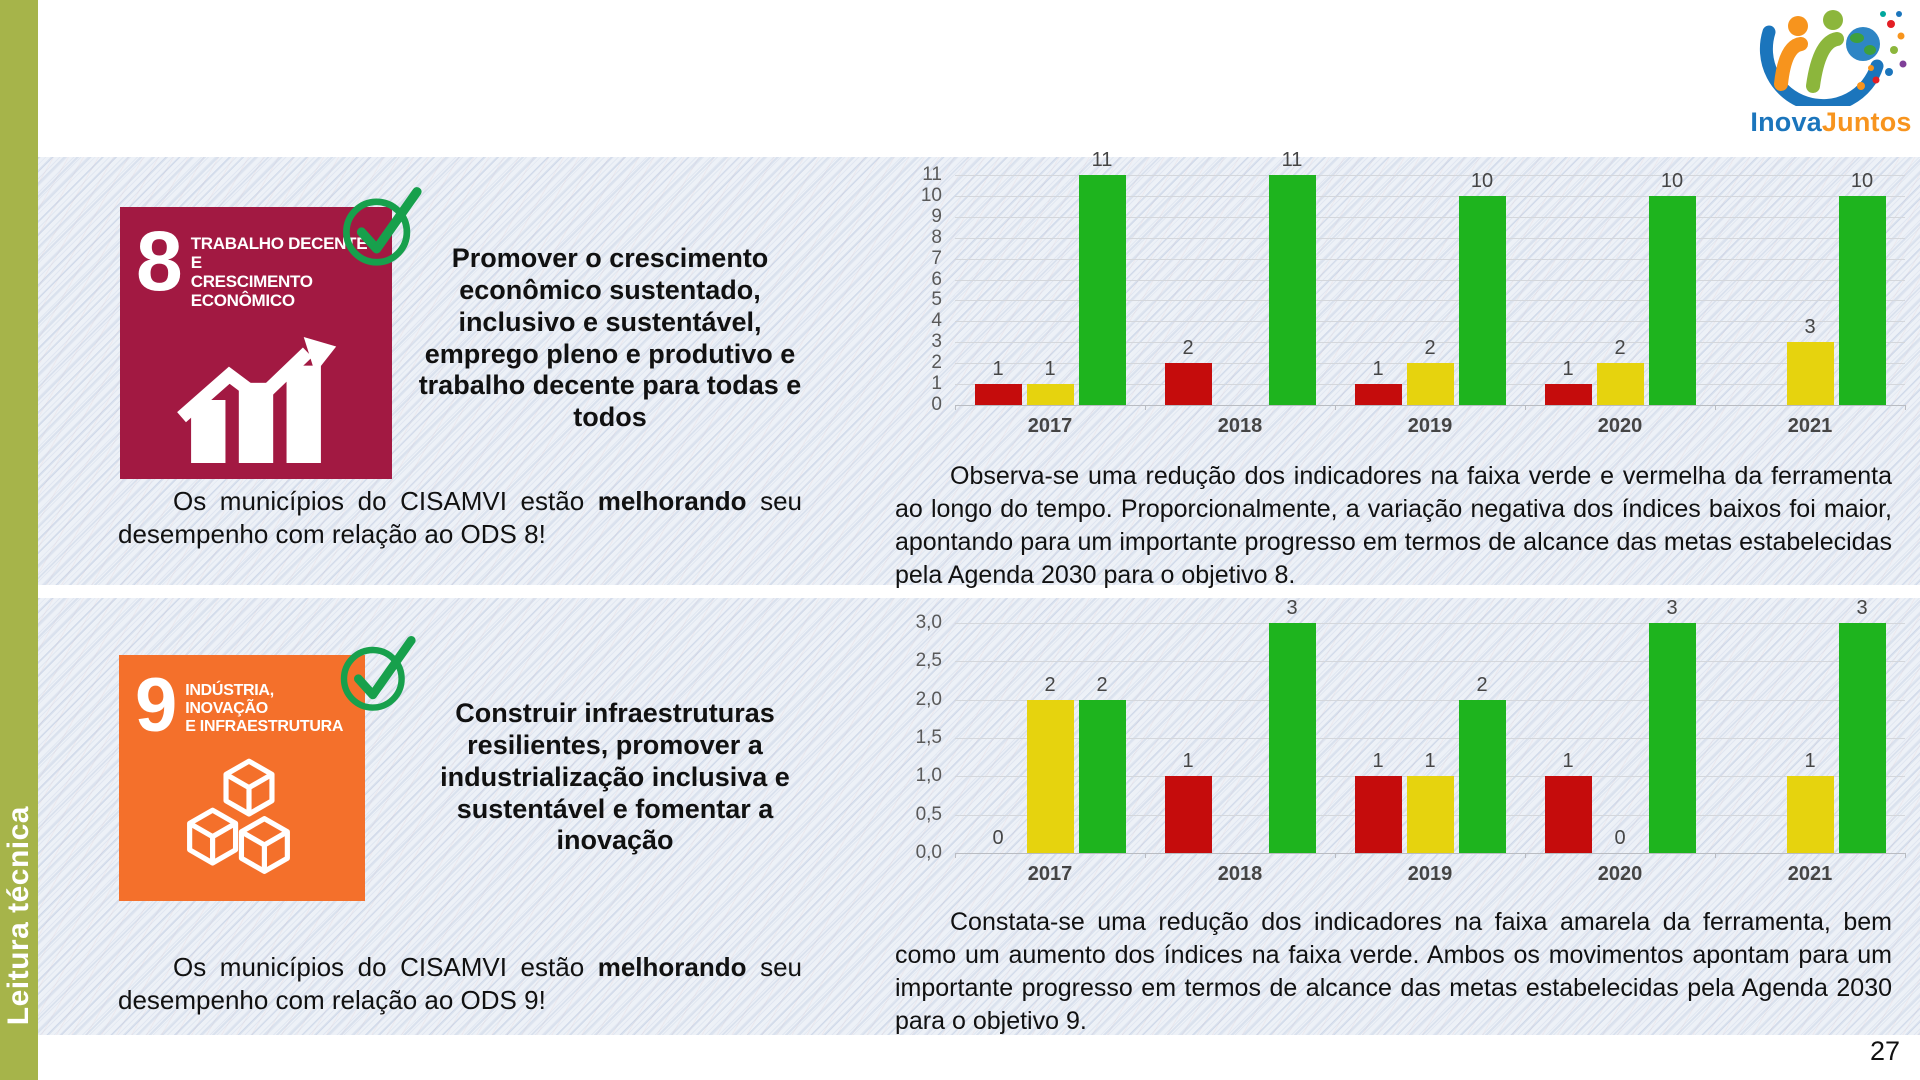 This screenshot has width=1920, height=1080. Describe the element at coordinates (1430, 426) in the screenshot. I see `x-axis-category-label: 2019` at that location.